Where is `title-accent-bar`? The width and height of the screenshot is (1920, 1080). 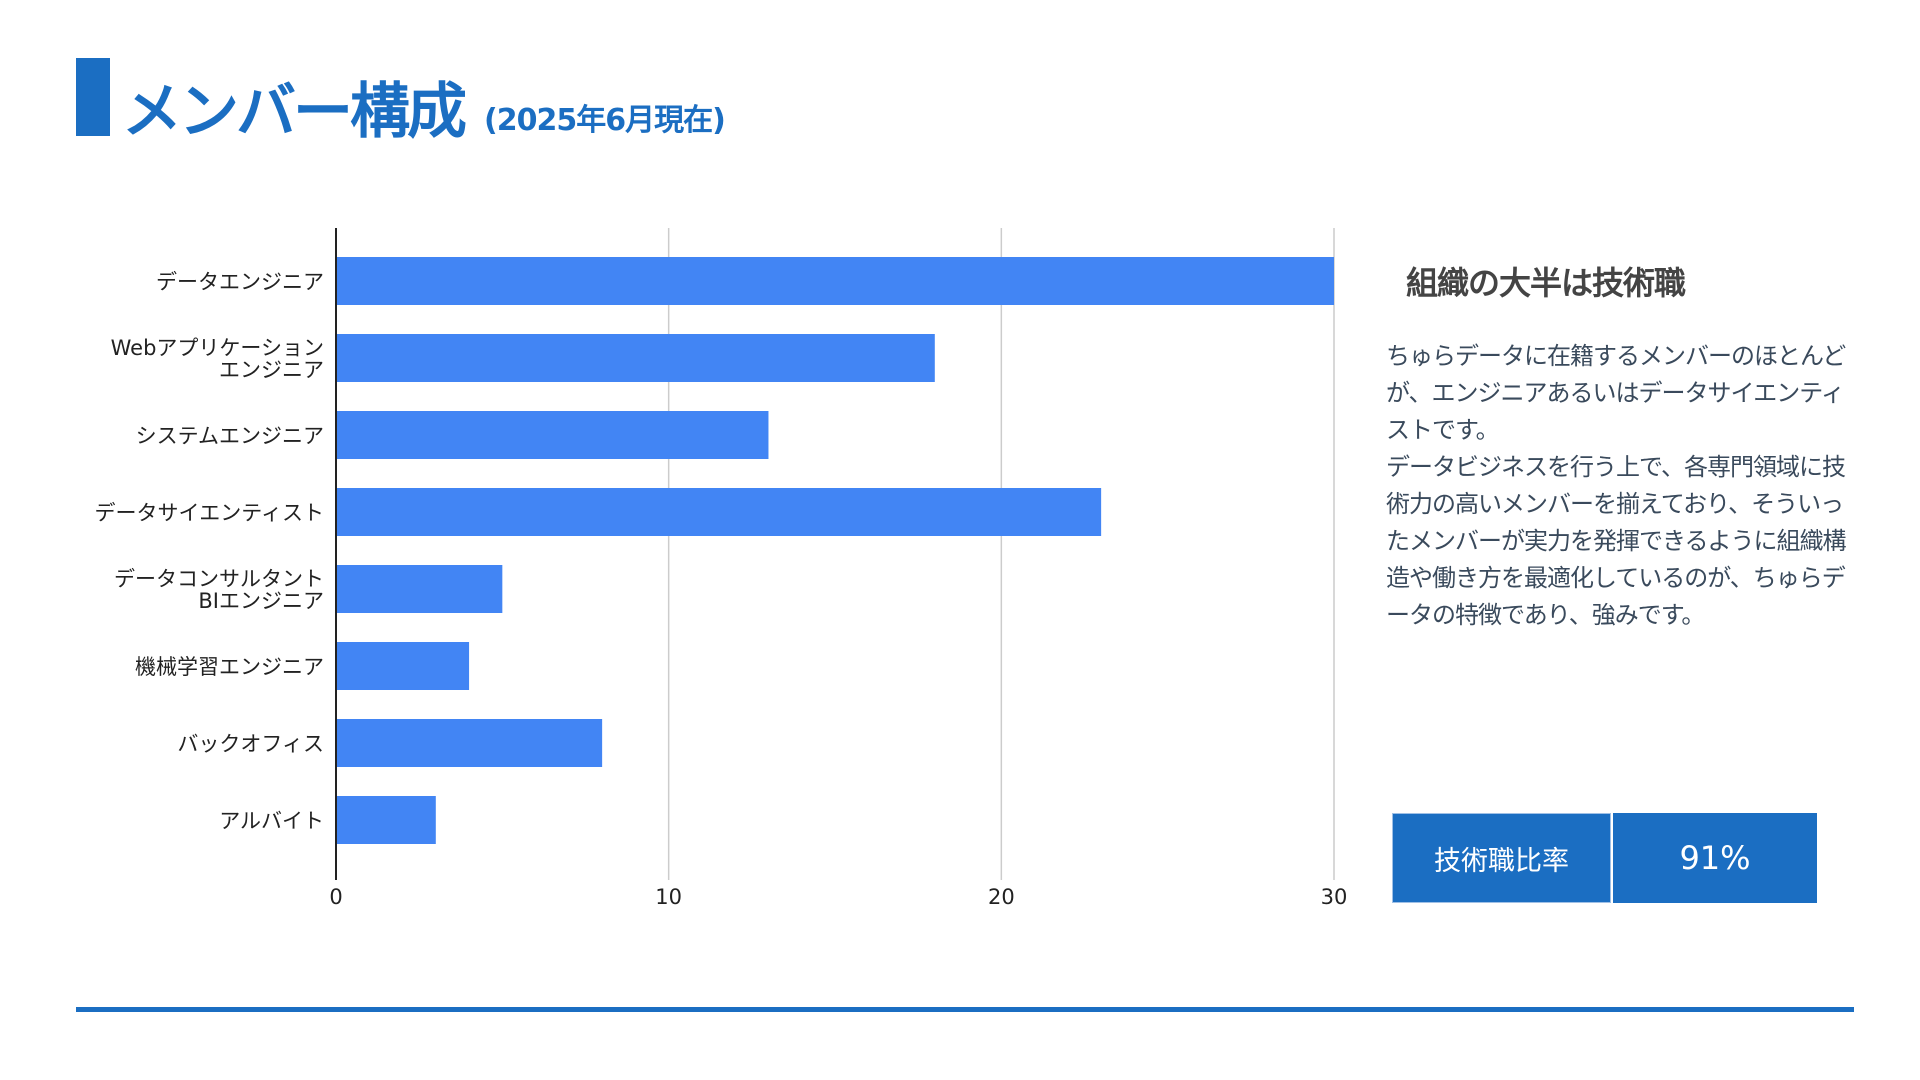
title-accent-bar is located at coordinates (93, 97).